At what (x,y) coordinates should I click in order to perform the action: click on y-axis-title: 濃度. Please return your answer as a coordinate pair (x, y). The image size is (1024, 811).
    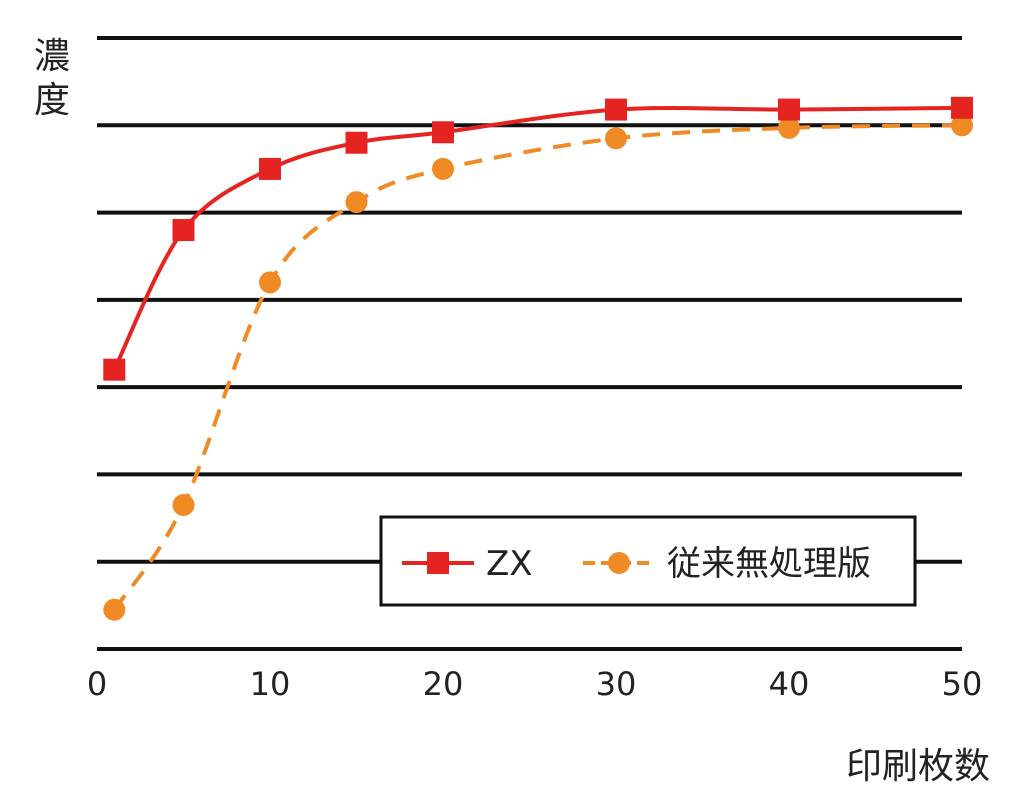
    Looking at the image, I should click on (52, 78).